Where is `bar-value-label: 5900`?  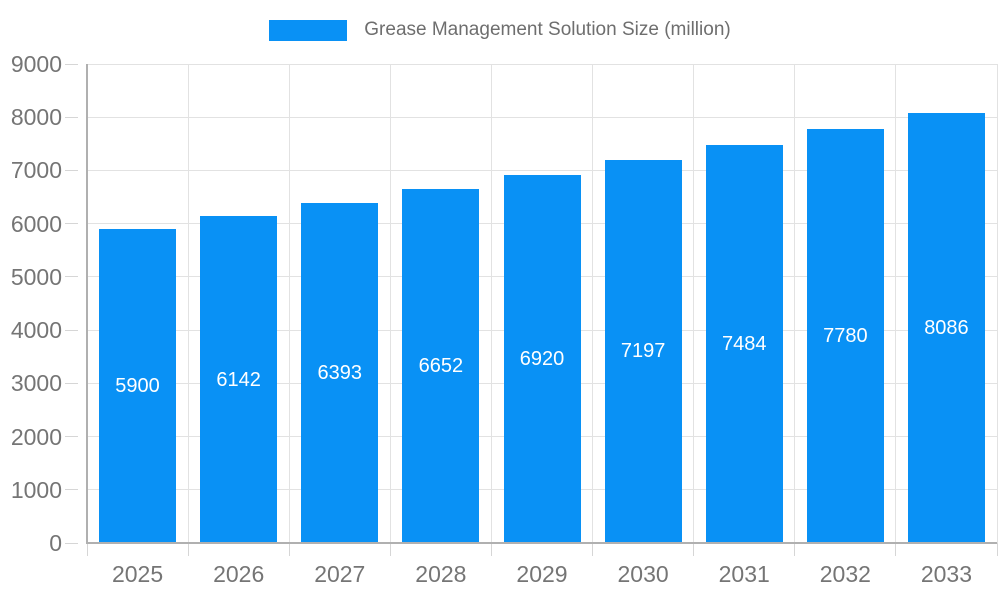 bar-value-label: 5900 is located at coordinates (137, 385).